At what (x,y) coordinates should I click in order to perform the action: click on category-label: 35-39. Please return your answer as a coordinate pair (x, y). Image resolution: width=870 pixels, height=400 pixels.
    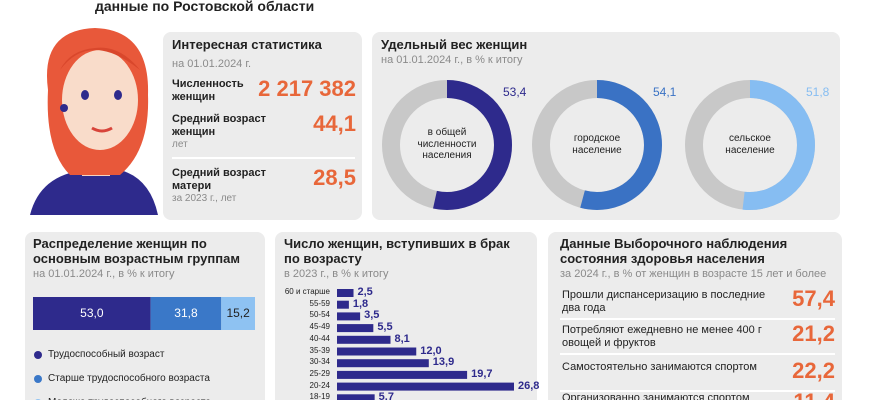
    Looking at the image, I should click on (319, 350).